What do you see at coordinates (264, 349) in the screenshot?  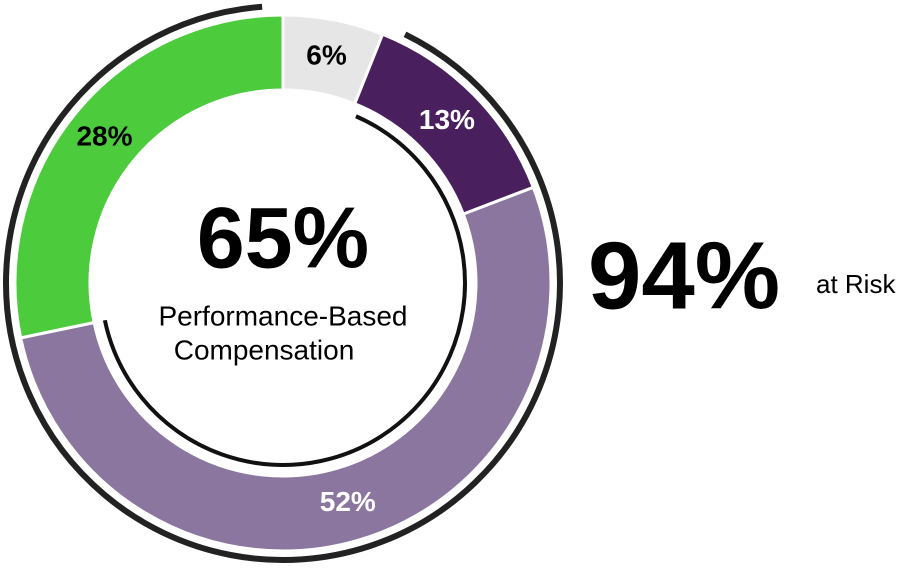 I see `center-label: Compensation` at bounding box center [264, 349].